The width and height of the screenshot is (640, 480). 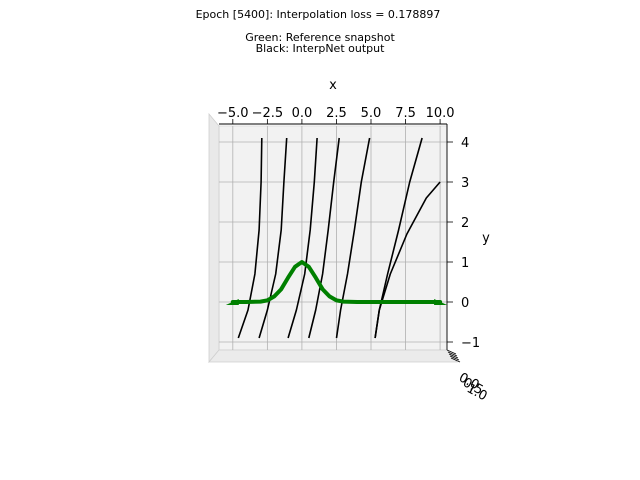 What do you see at coordinates (268, 113) in the screenshot?
I see `x-tick-label: −2.5` at bounding box center [268, 113].